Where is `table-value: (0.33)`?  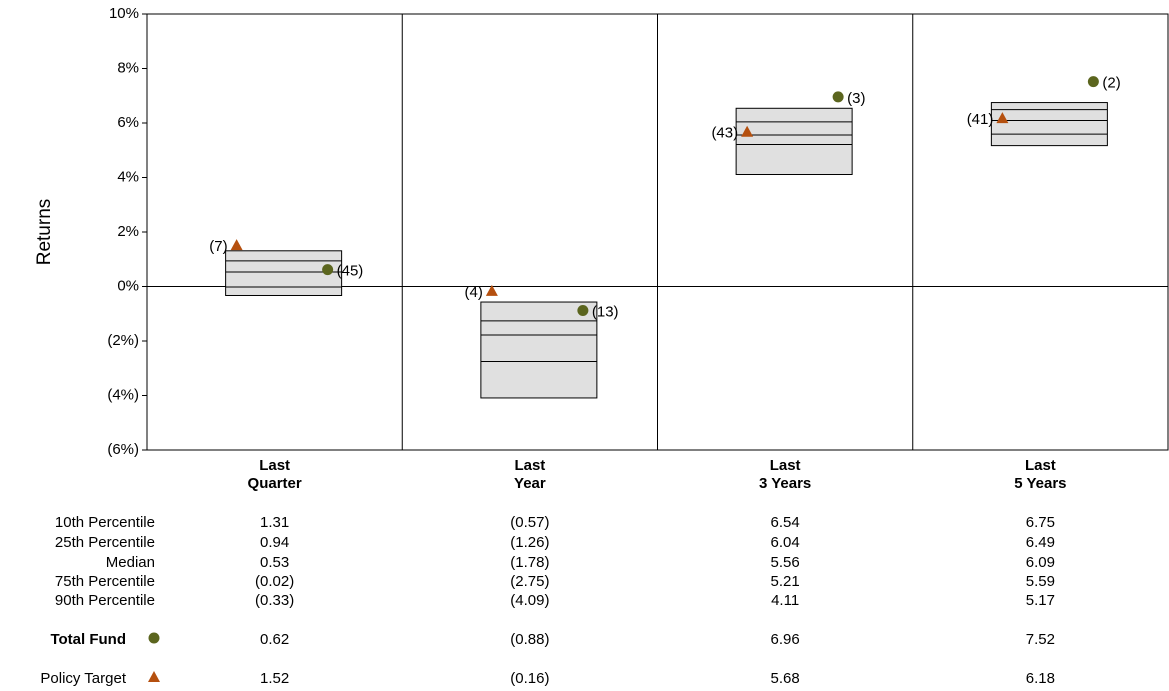
table-value: (0.33) is located at coordinates (274, 600).